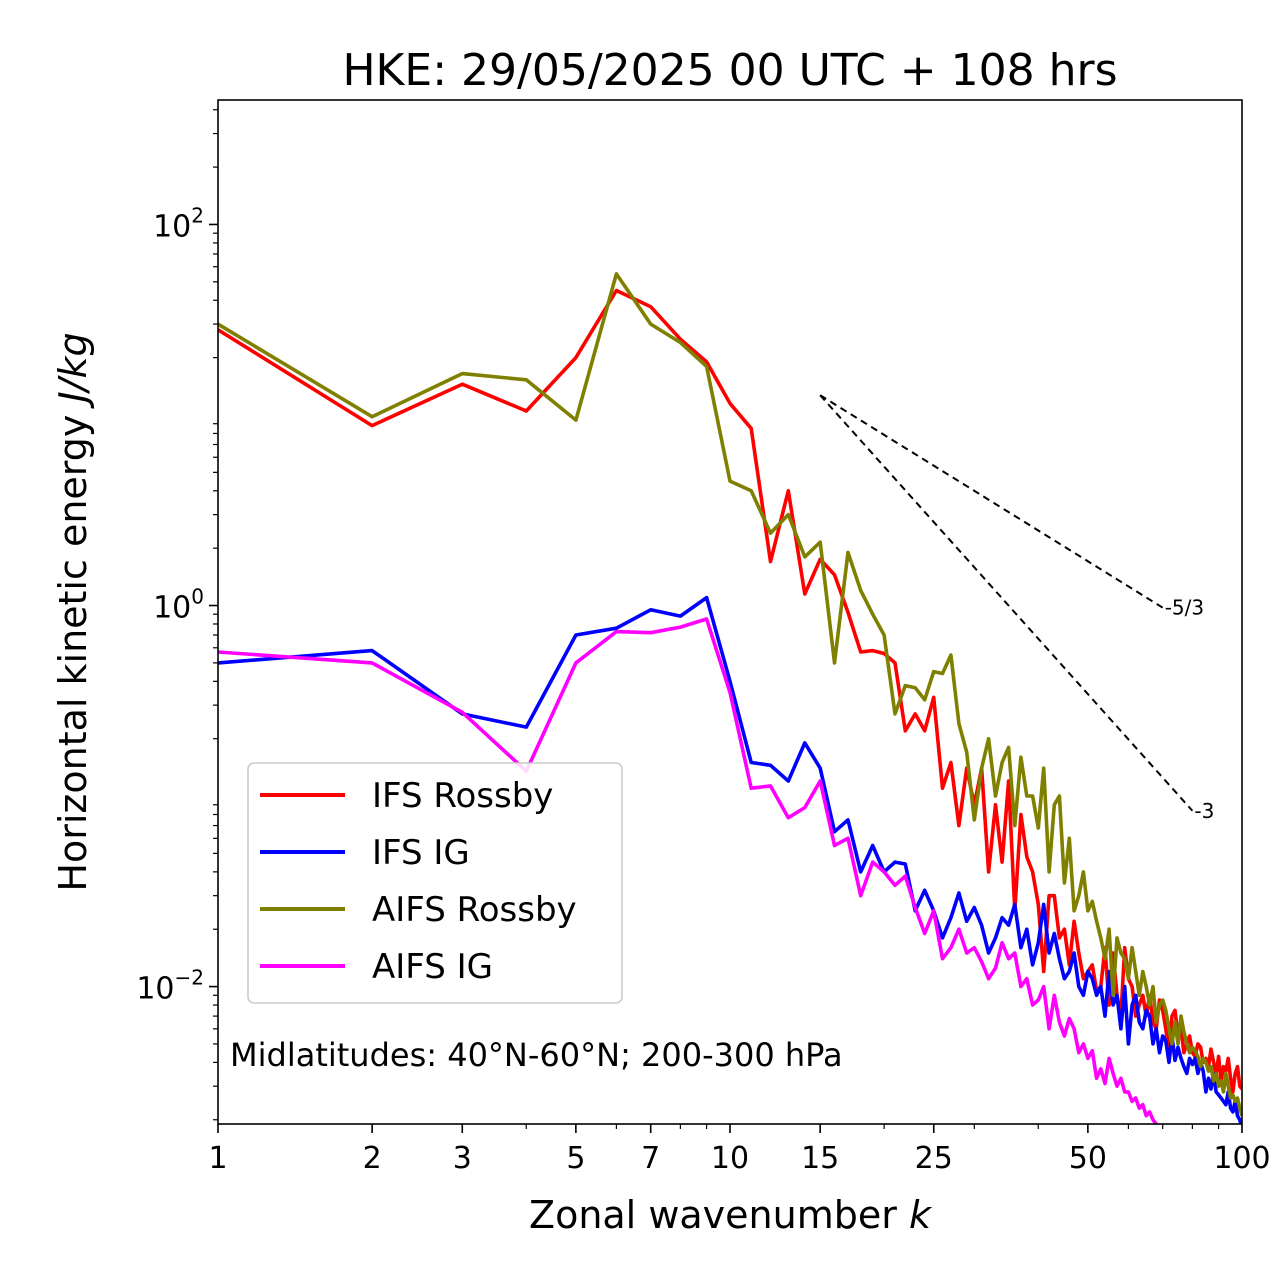 The image size is (1280, 1288). I want to click on legend: IFS Rossby IFS IG AIFS Rossby AIFS IG, so click(435, 883).